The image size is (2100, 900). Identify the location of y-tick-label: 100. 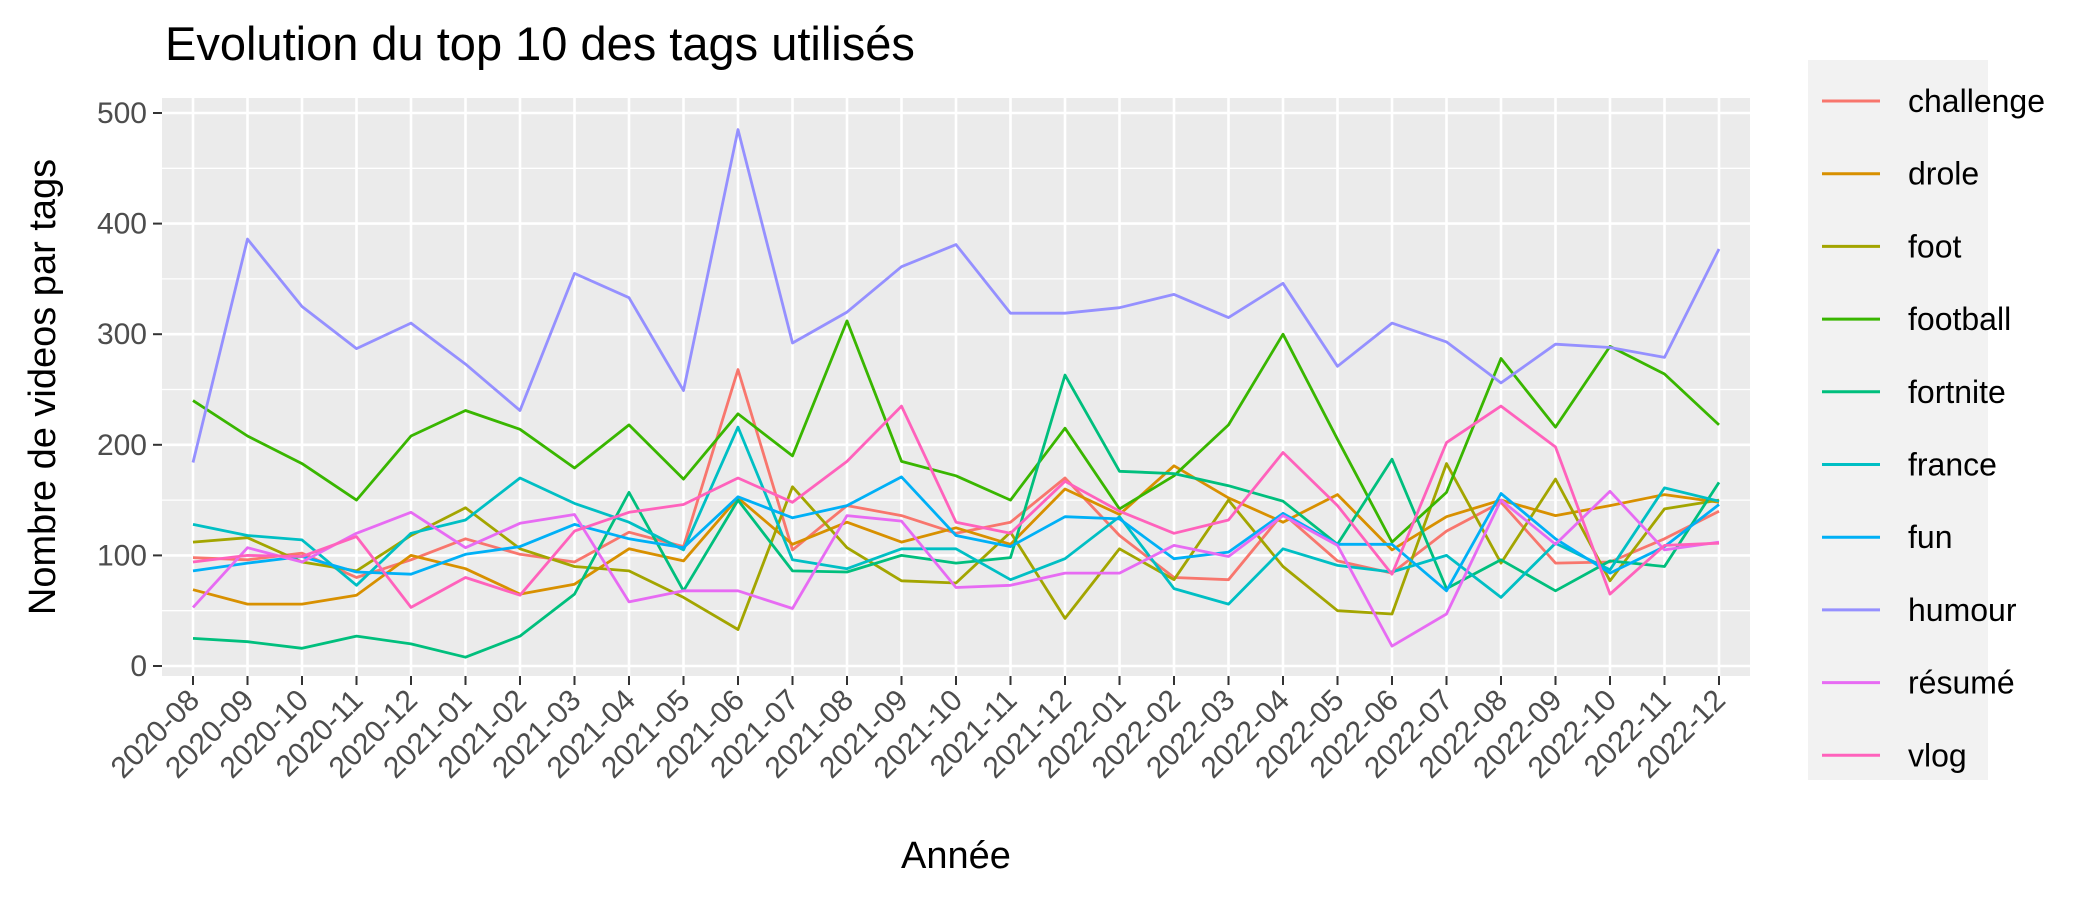
(122, 555).